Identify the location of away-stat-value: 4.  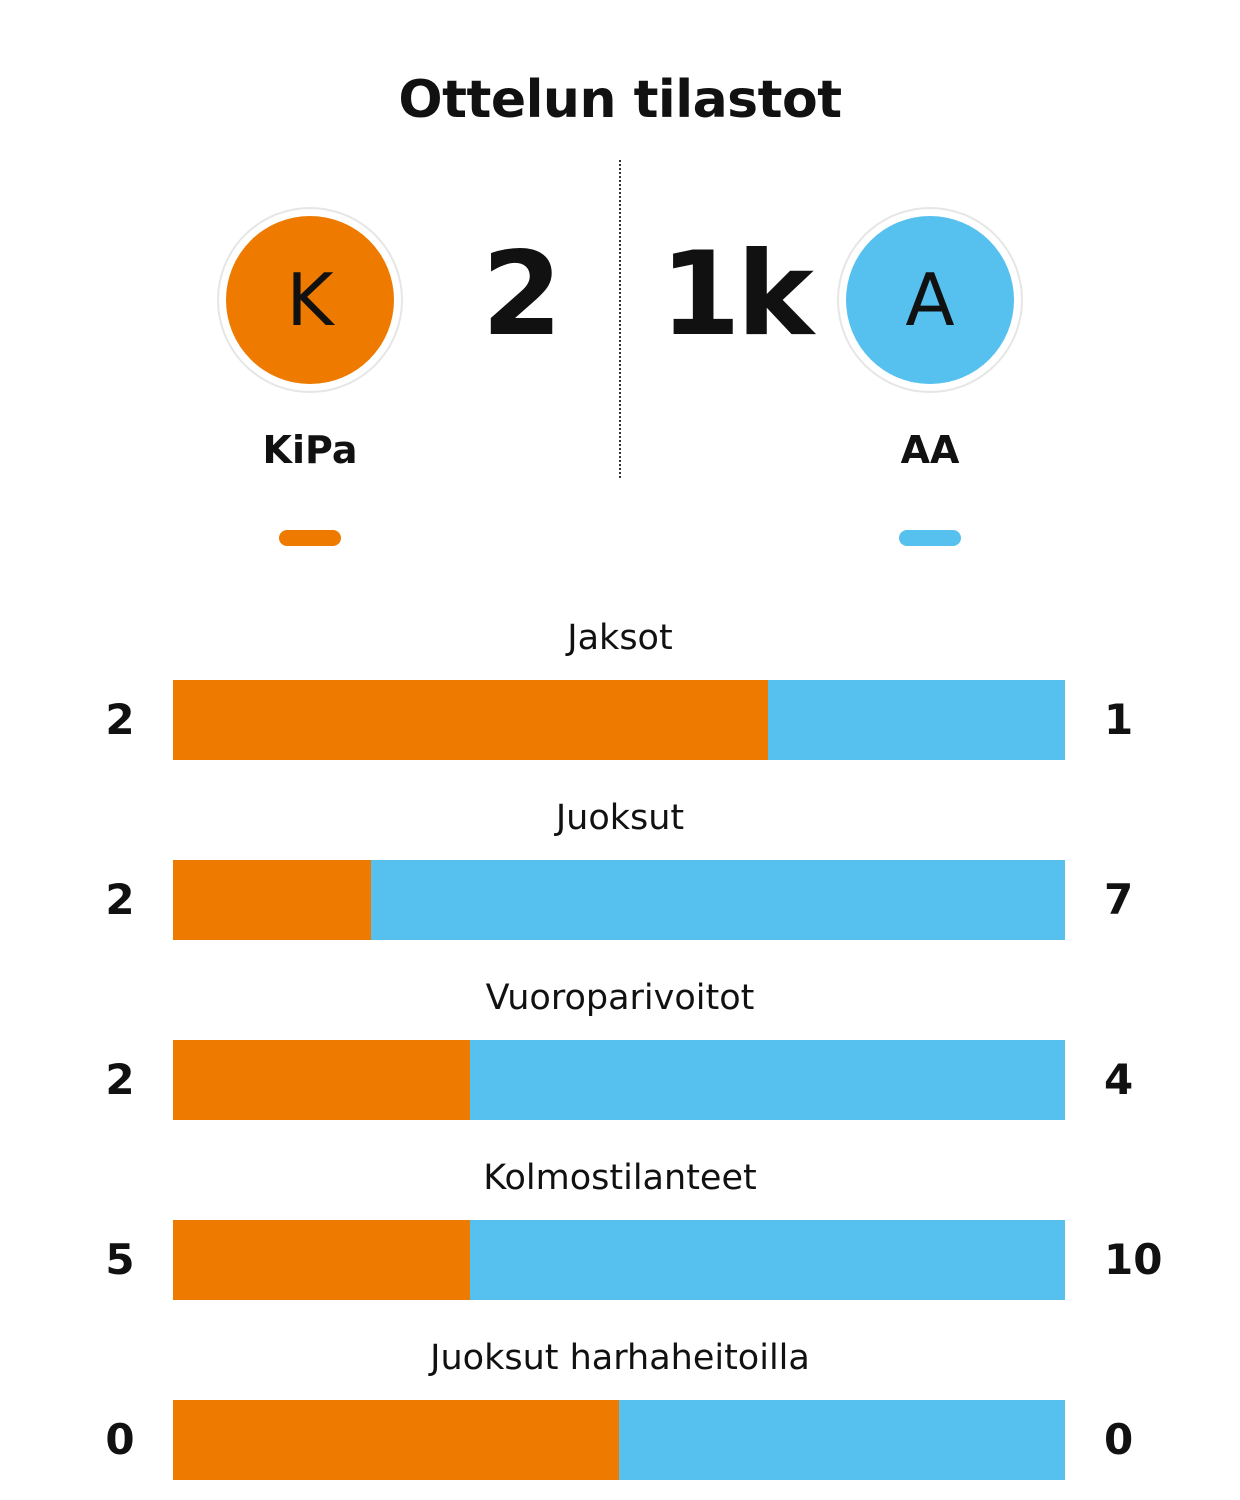
(1119, 1079).